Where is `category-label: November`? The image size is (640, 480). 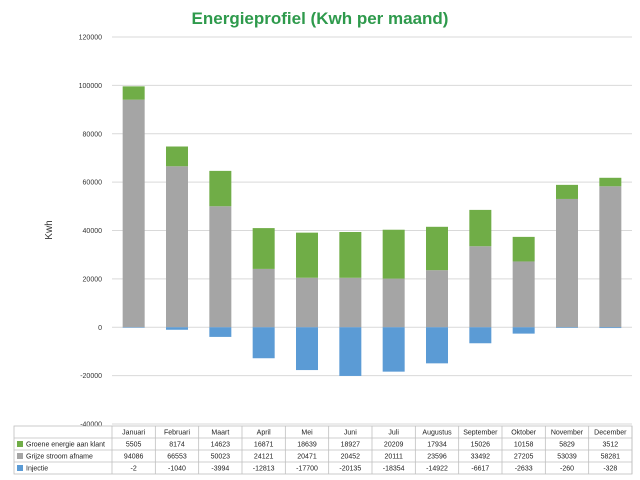 category-label: November is located at coordinates (567, 433).